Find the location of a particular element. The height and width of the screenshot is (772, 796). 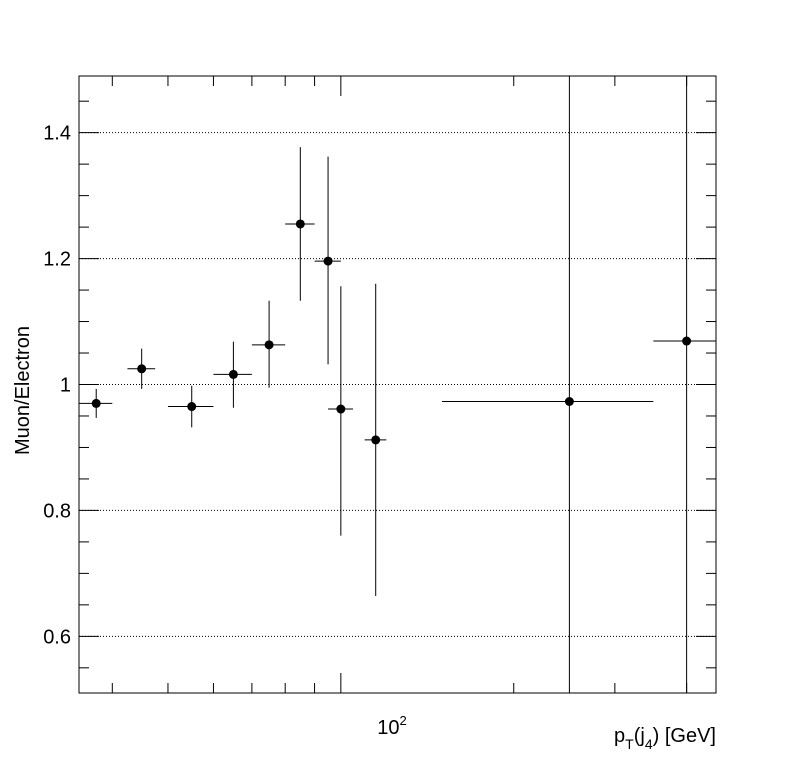

x-major-tick-label-exponent: 2 is located at coordinates (403, 720).